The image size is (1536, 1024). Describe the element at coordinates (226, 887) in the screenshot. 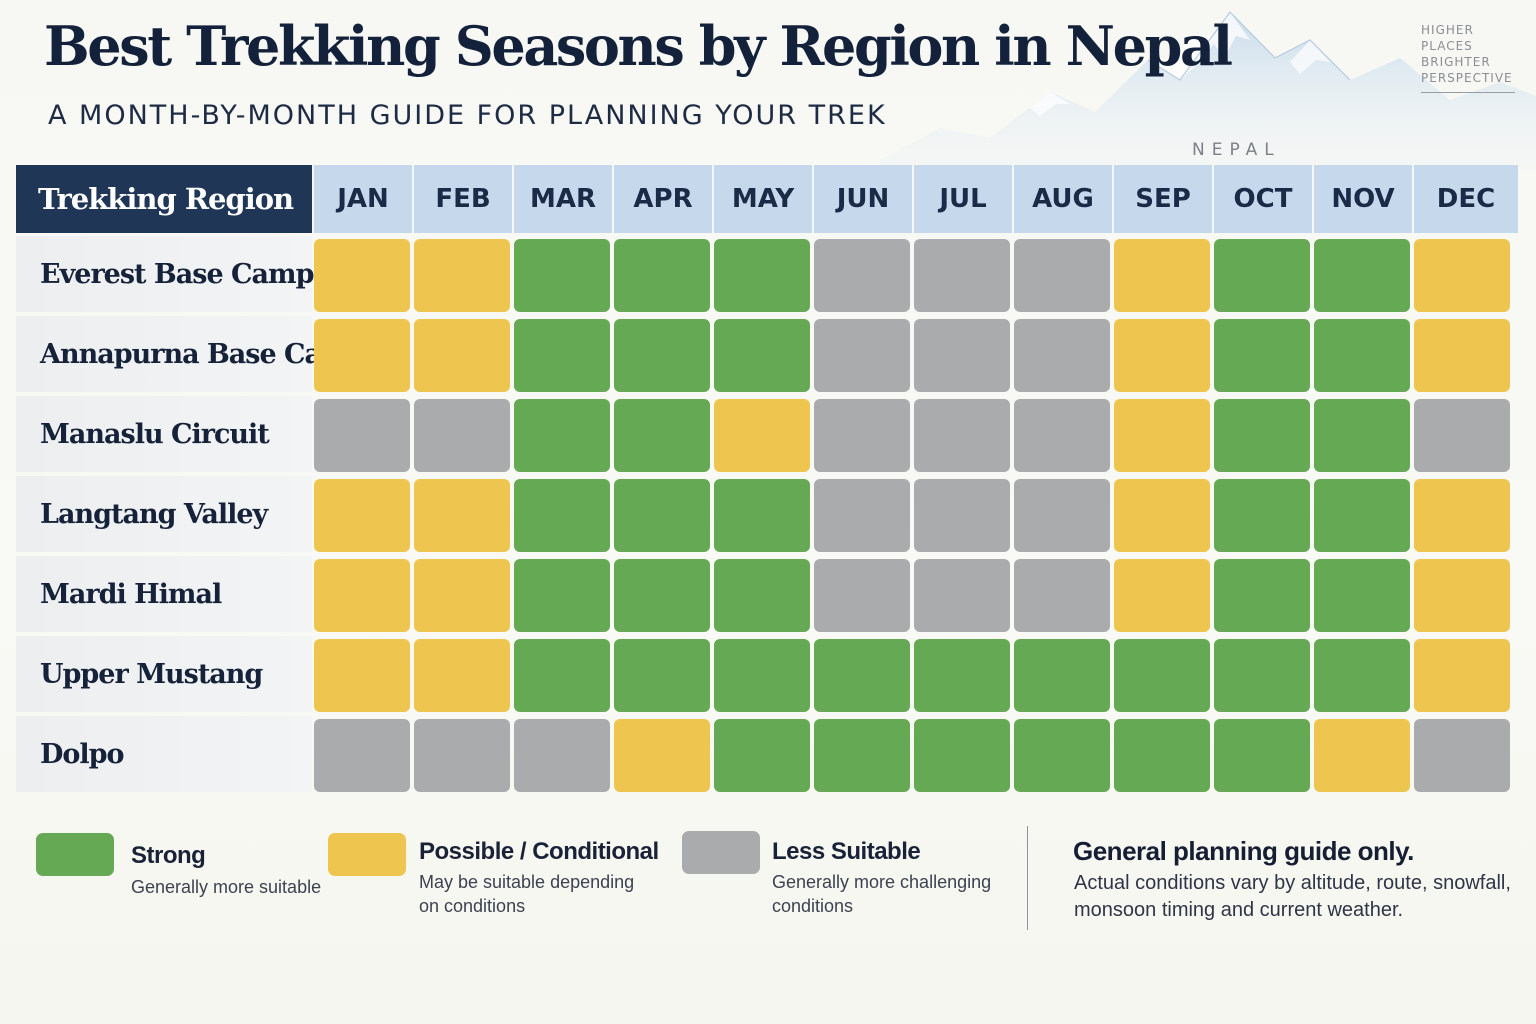

I see `legend-desc-strong: Generally more suitable` at that location.